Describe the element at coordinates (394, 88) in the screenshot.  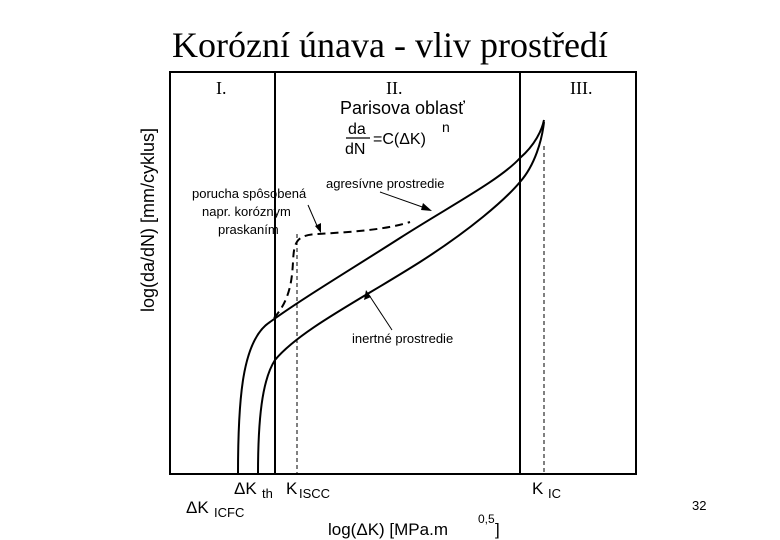
I see `region-label-2: II.` at that location.